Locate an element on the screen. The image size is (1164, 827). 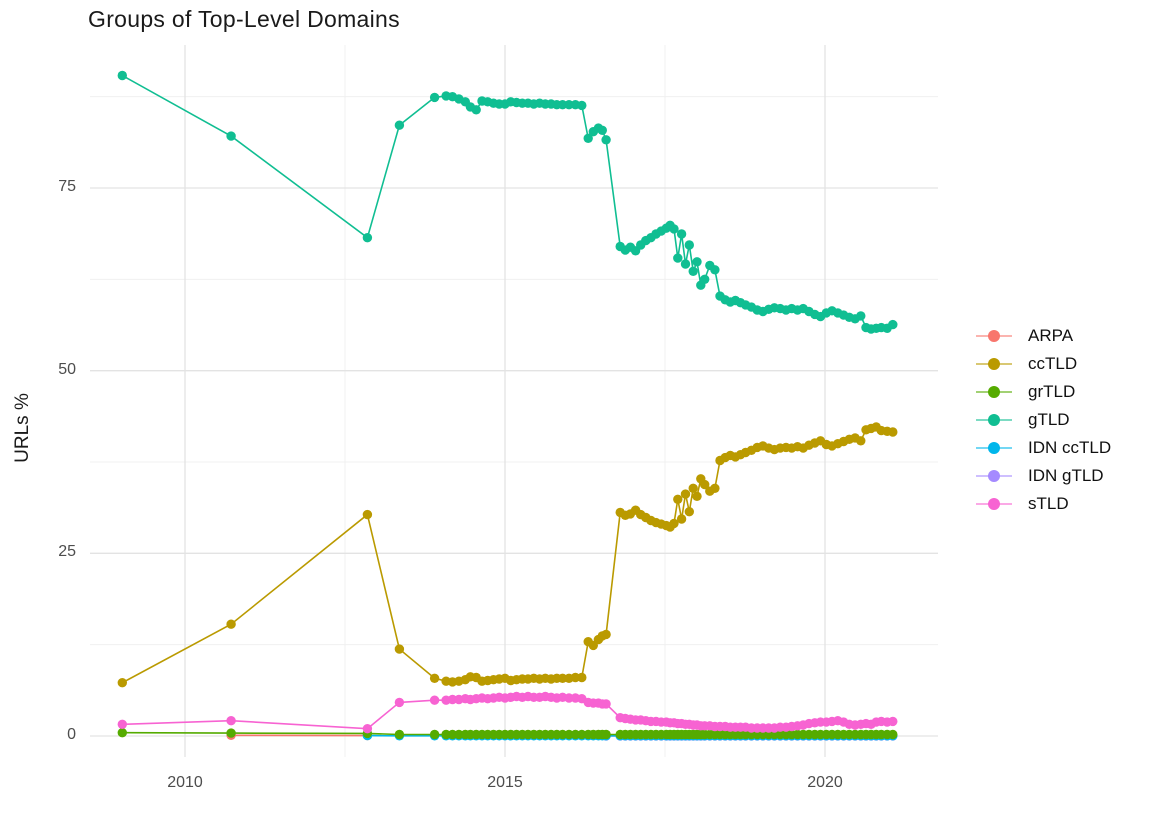
legend-item-label: sTLD is located at coordinates (1048, 503).